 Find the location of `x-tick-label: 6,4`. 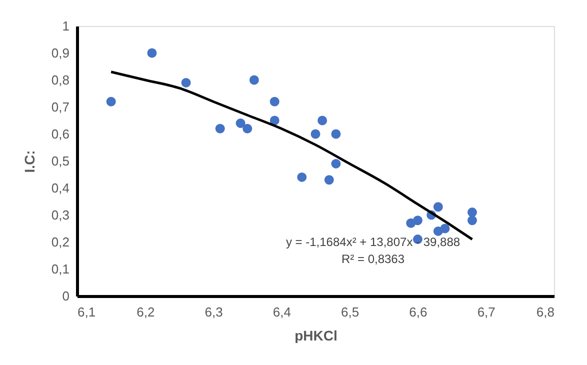

x-tick-label: 6,4 is located at coordinates (281, 312).